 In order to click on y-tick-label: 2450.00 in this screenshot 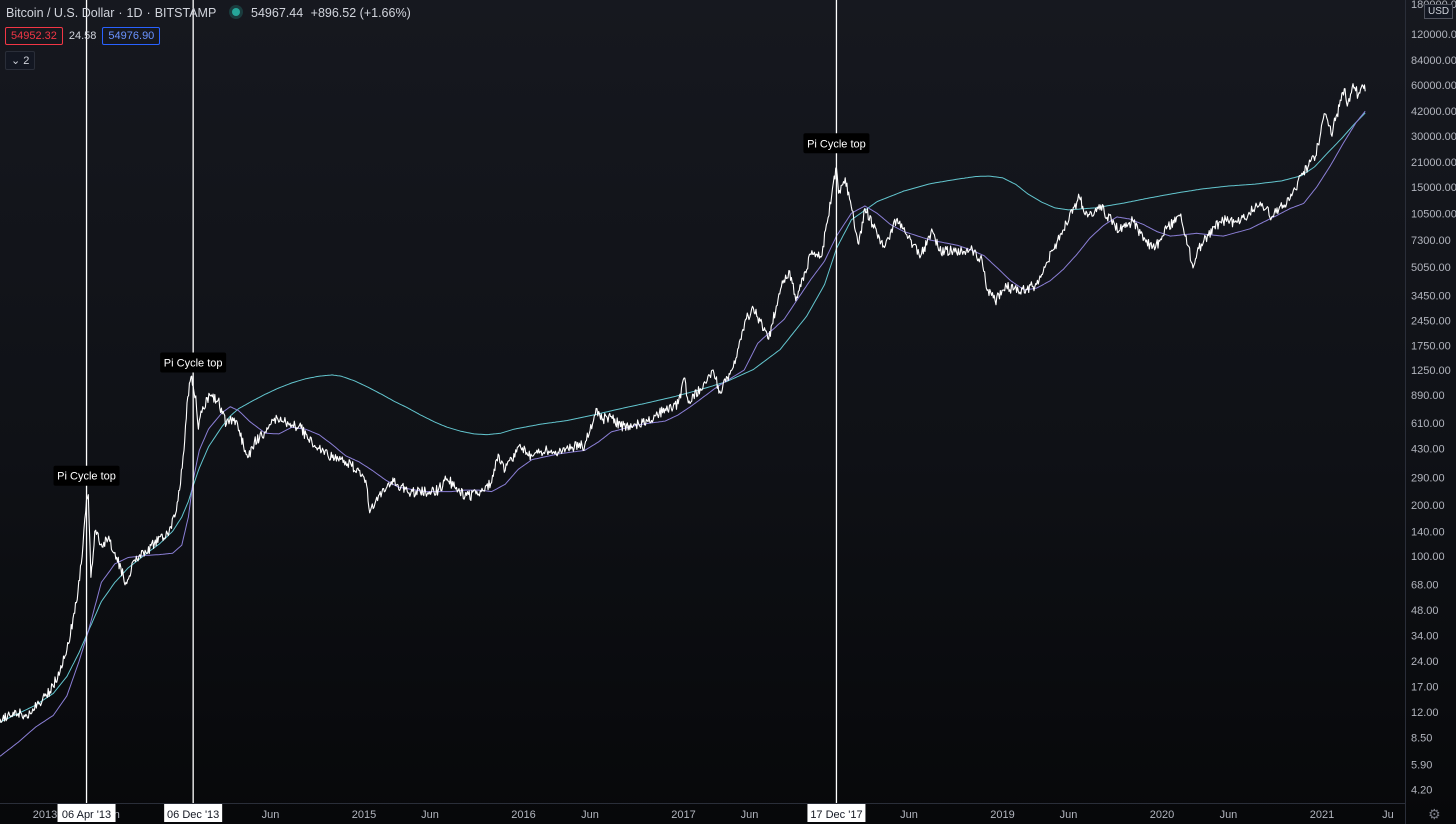, I will do `click(1431, 321)`.